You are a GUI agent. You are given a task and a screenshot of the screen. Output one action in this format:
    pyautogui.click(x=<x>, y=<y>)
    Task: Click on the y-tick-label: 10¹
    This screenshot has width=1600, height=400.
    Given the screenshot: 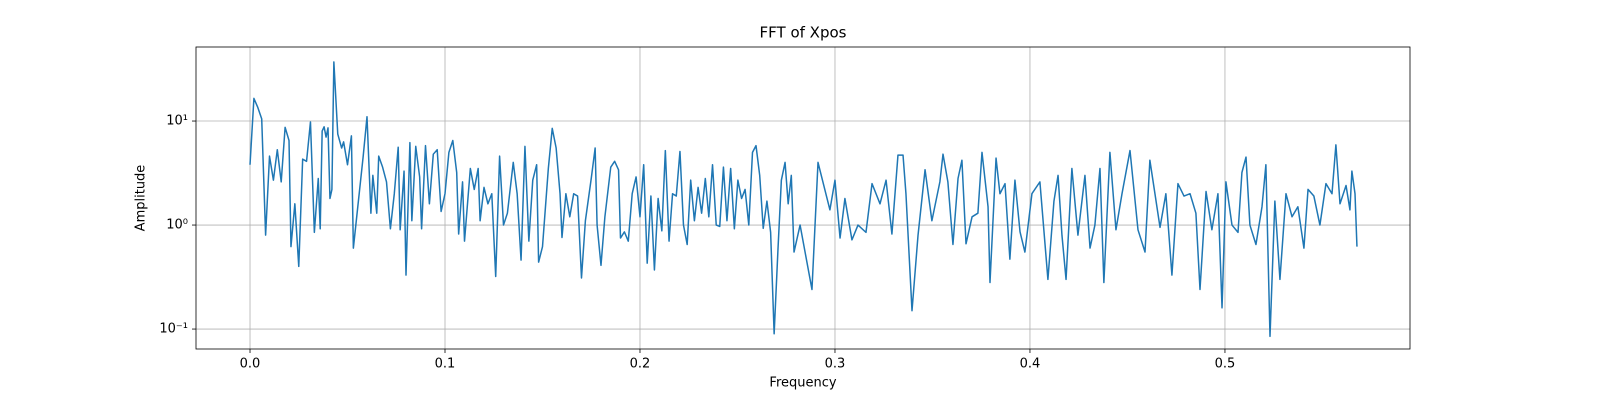 What is the action you would take?
    pyautogui.click(x=177, y=121)
    